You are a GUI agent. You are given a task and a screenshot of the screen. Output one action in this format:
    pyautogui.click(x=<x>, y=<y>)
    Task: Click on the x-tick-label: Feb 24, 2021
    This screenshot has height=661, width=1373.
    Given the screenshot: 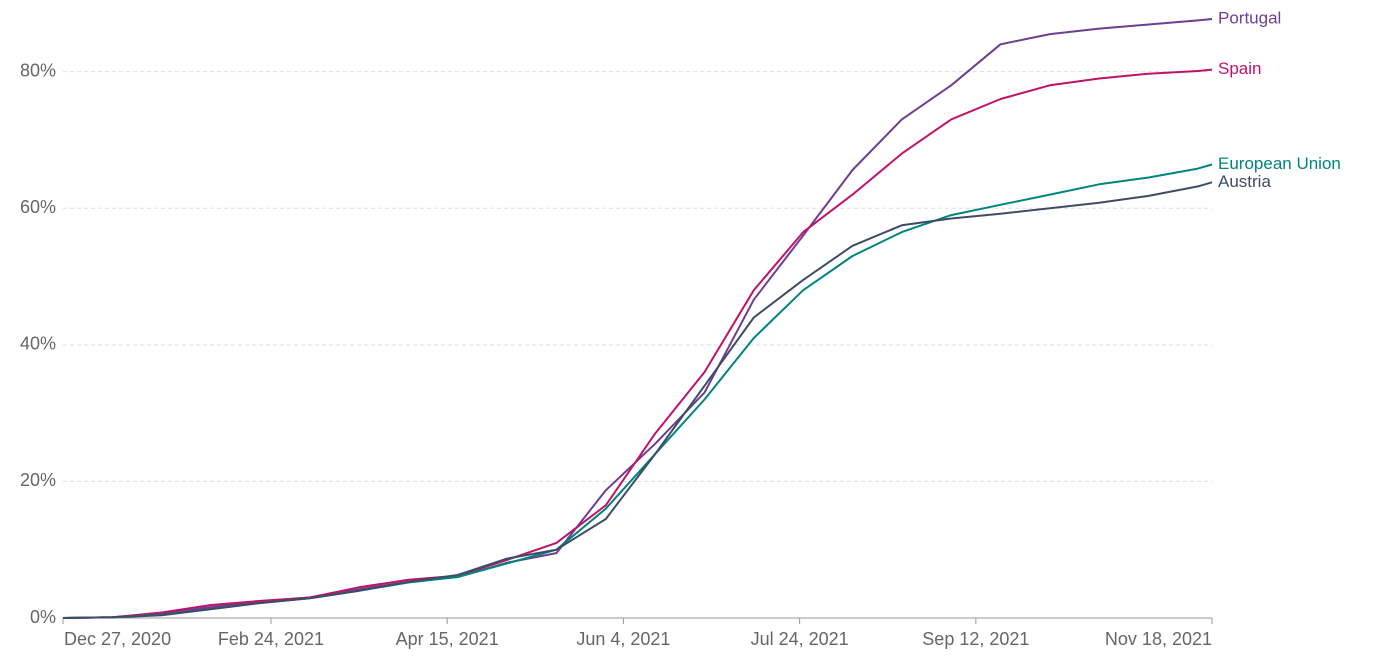 What is the action you would take?
    pyautogui.click(x=271, y=639)
    